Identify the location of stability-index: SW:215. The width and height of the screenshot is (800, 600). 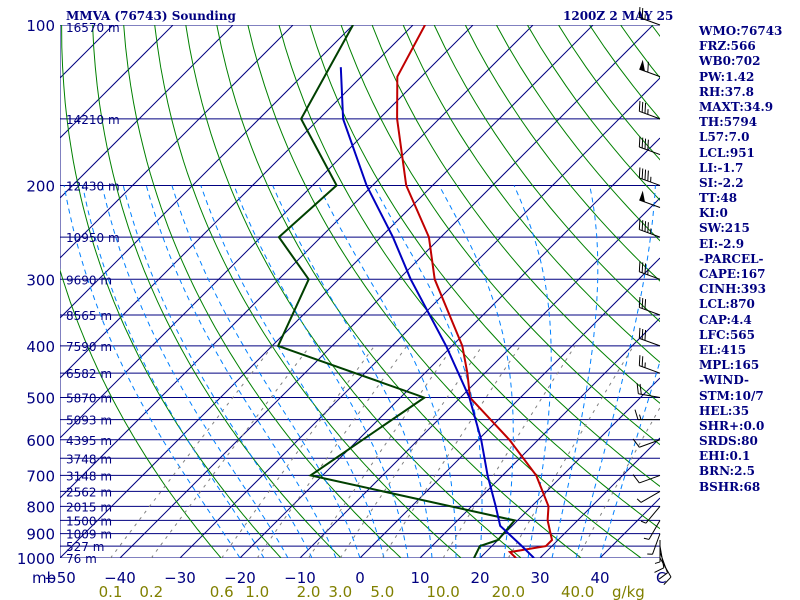
(724, 228).